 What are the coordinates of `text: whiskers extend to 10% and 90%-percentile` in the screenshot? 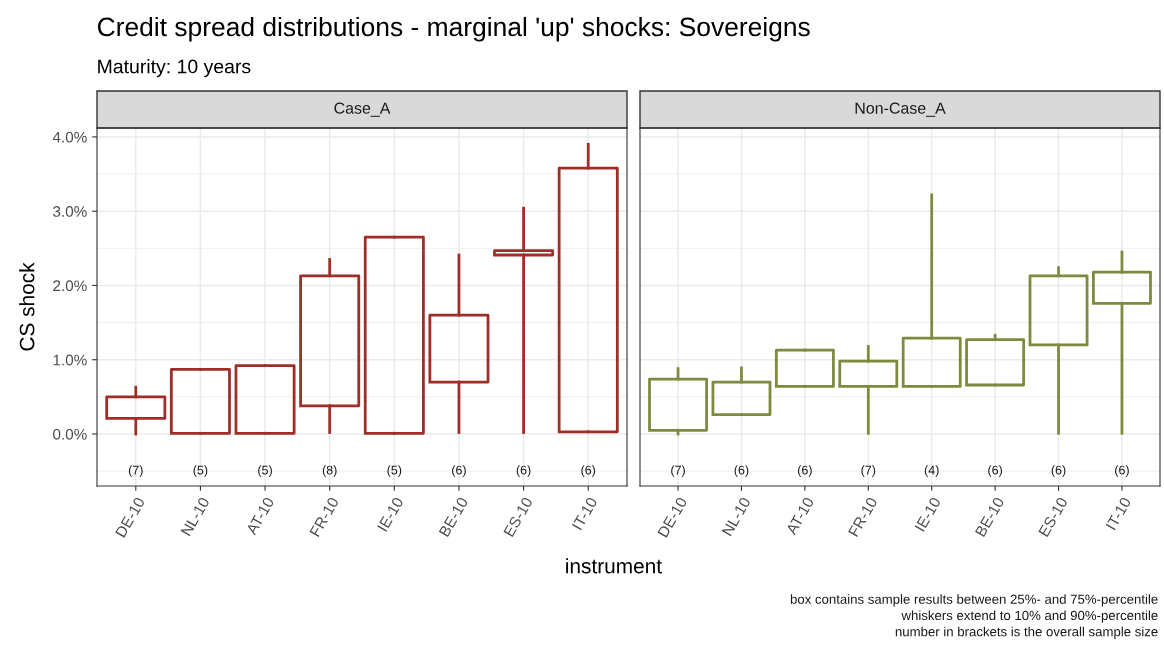 It's located at (1029, 616).